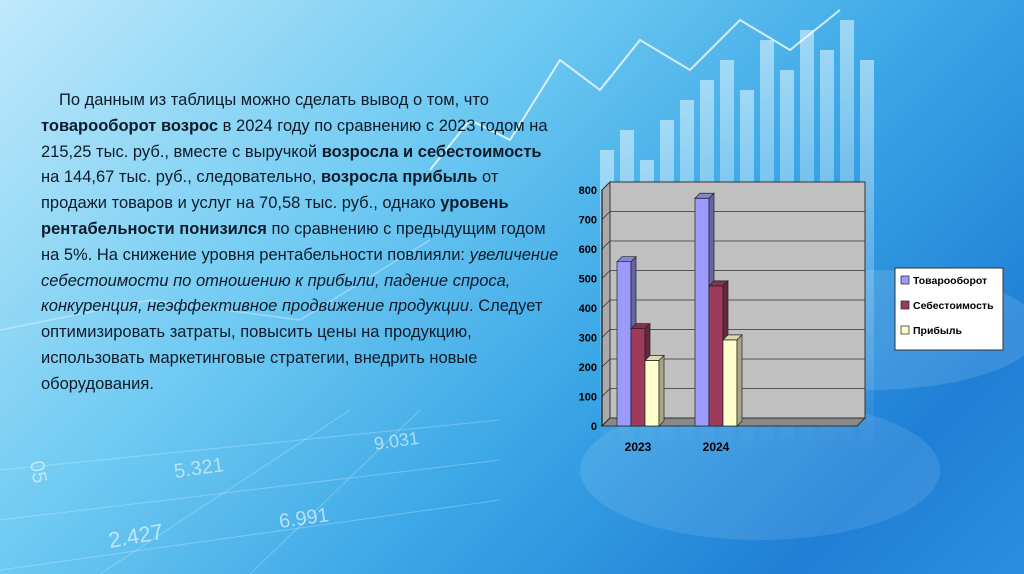 The image size is (1024, 574). What do you see at coordinates (275, 216) in the screenshot?
I see `paragraph-segment: уровень рентабельности понизился` at bounding box center [275, 216].